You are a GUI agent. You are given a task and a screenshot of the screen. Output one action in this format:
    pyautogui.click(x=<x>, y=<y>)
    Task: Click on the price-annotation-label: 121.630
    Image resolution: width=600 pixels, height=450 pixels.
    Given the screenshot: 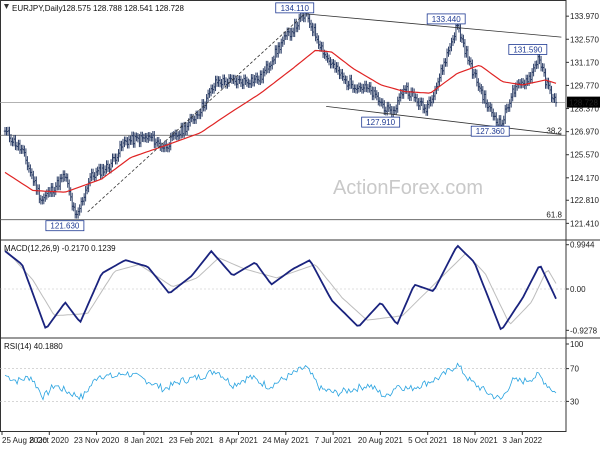 What is the action you would take?
    pyautogui.click(x=64, y=226)
    